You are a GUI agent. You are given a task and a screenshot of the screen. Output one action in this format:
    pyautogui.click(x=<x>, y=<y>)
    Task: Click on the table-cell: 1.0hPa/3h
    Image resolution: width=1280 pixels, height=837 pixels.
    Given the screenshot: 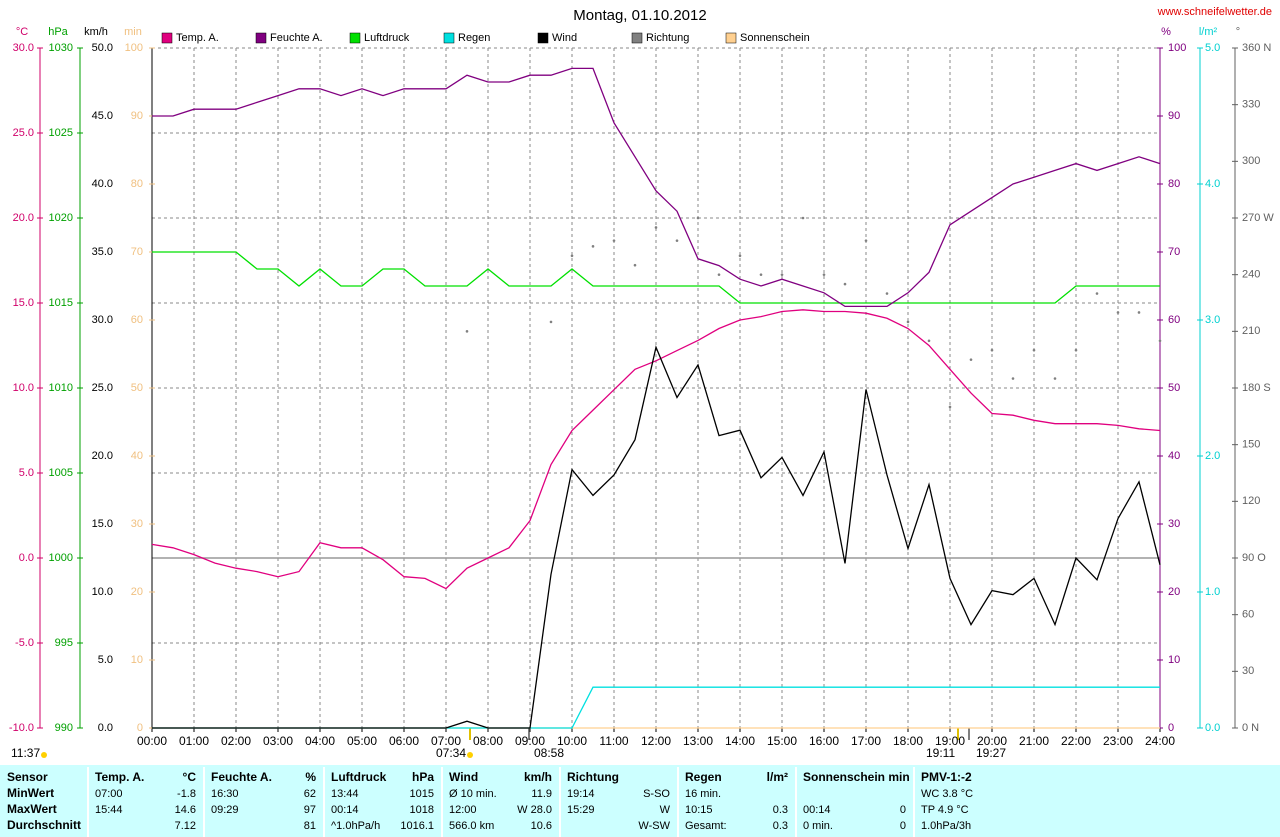 What is the action you would take?
    pyautogui.click(x=946, y=826)
    